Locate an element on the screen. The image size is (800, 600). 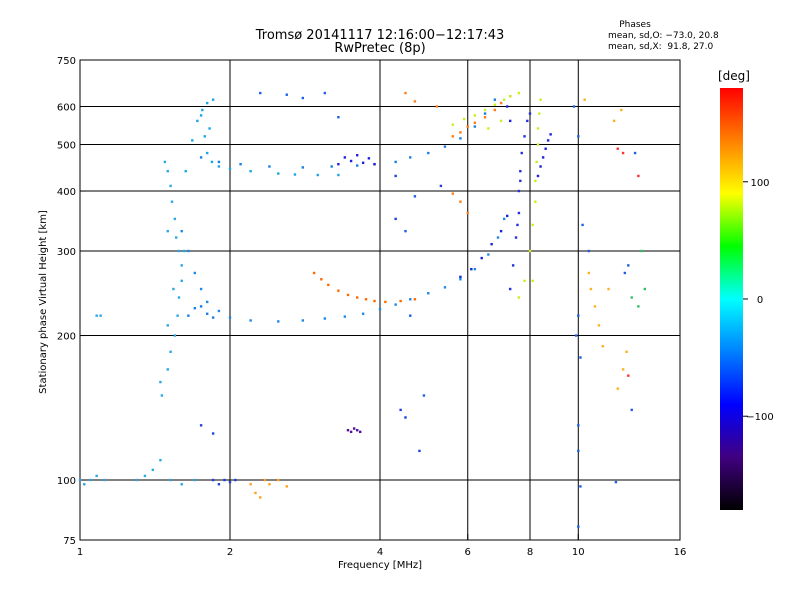
x-tick-label: 6 is located at coordinates (468, 552).